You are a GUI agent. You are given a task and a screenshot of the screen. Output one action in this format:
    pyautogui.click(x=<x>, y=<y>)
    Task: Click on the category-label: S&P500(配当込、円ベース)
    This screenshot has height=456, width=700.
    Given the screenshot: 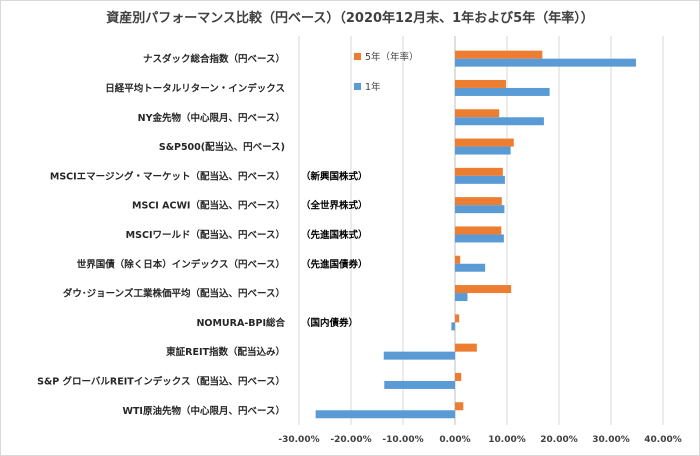 What is the action you would take?
    pyautogui.click(x=222, y=147)
    